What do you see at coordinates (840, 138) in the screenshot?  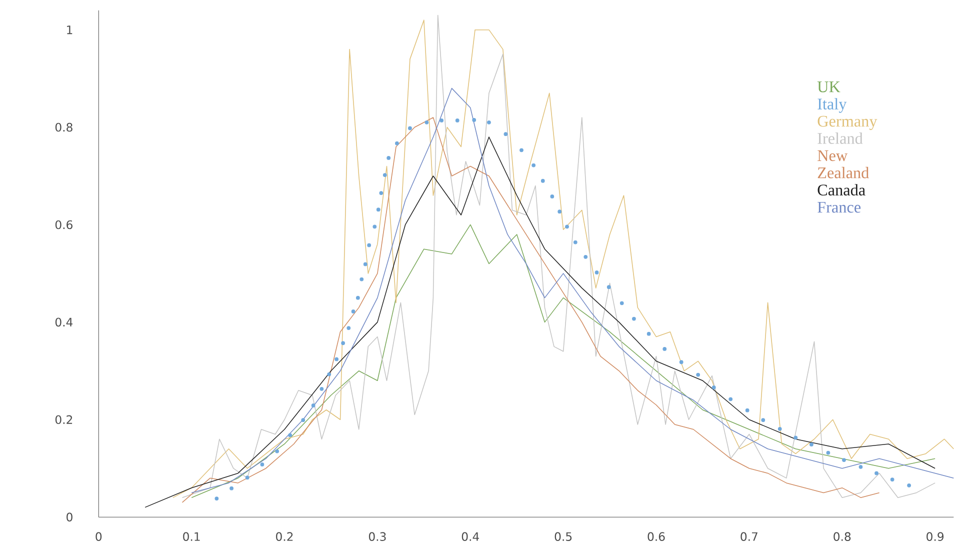 I see `text: Ireland` at bounding box center [840, 138].